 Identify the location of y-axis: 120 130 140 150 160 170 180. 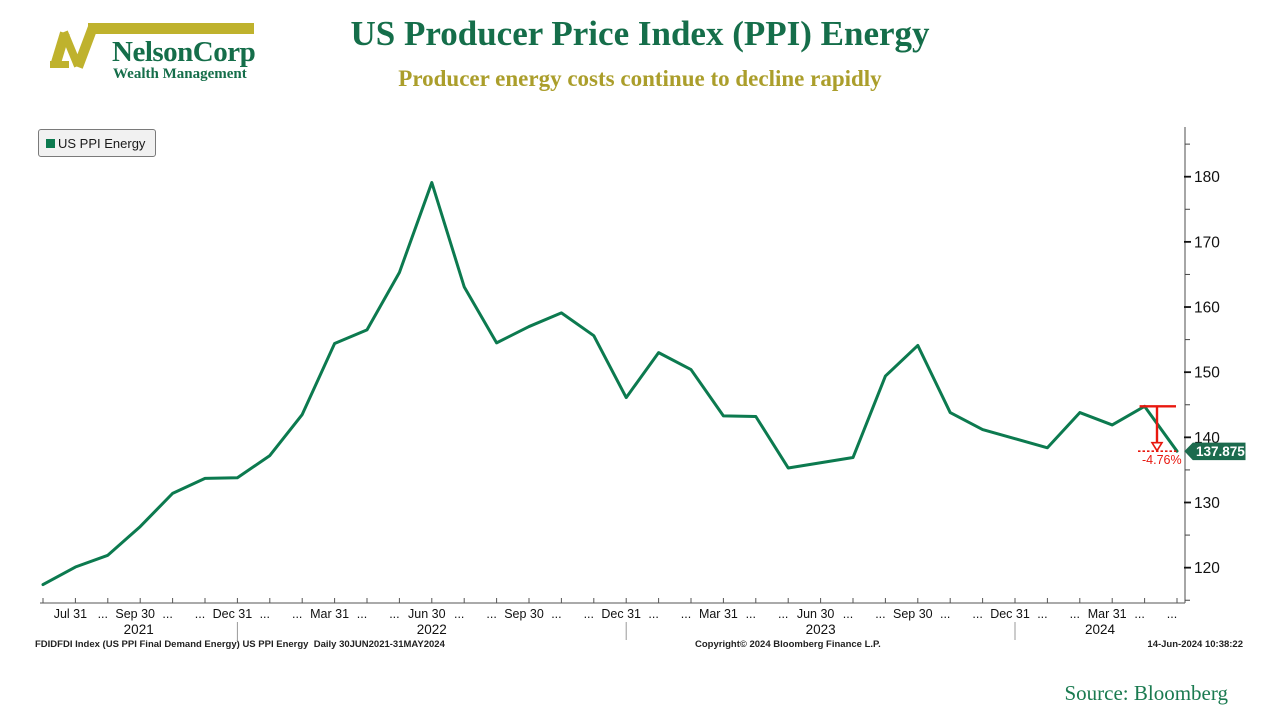
(1202, 372).